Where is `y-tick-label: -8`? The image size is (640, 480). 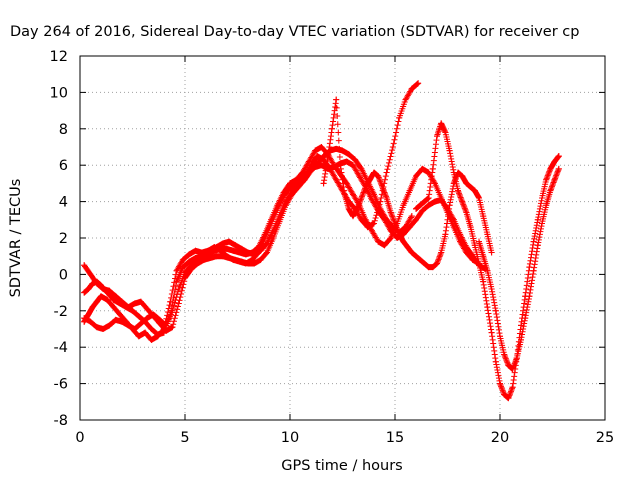 y-tick-label: -8 is located at coordinates (61, 421).